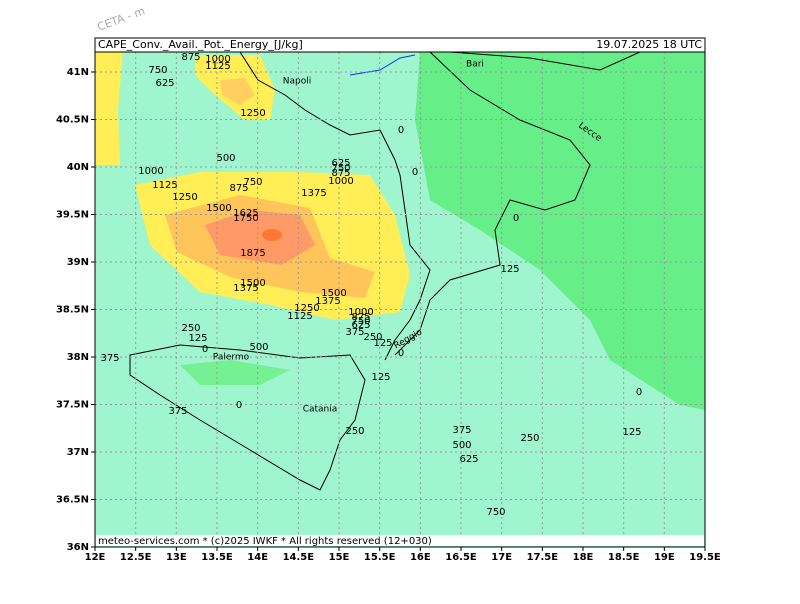  What do you see at coordinates (78, 547) in the screenshot?
I see `lat-label: 36N` at bounding box center [78, 547].